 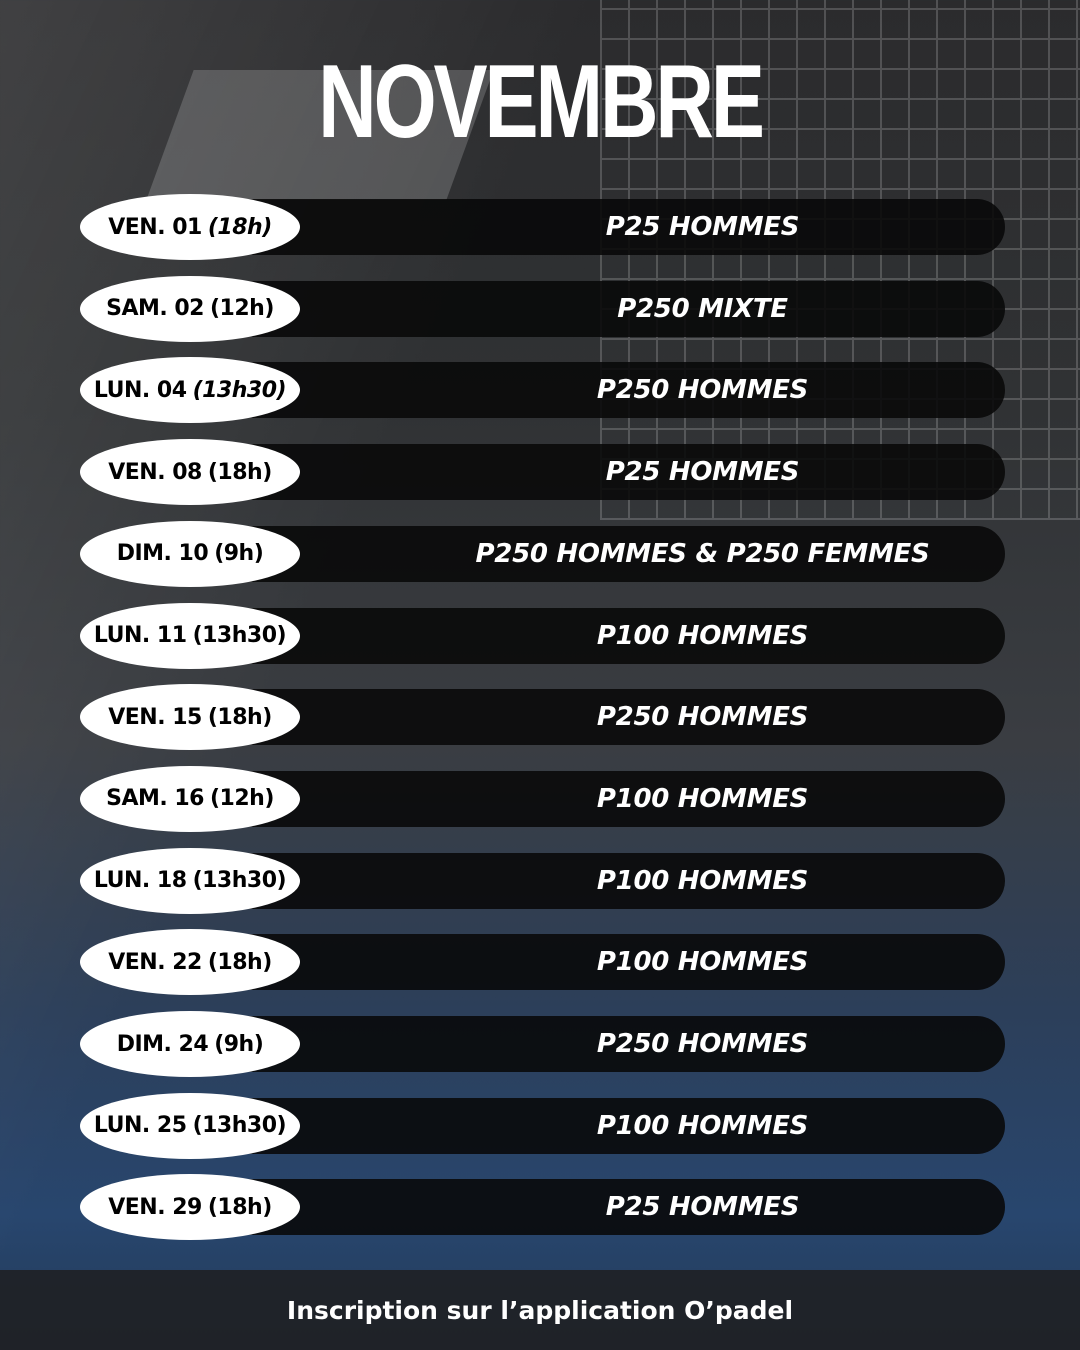 What do you see at coordinates (140, 881) in the screenshot?
I see `event-day: LUN. 18` at bounding box center [140, 881].